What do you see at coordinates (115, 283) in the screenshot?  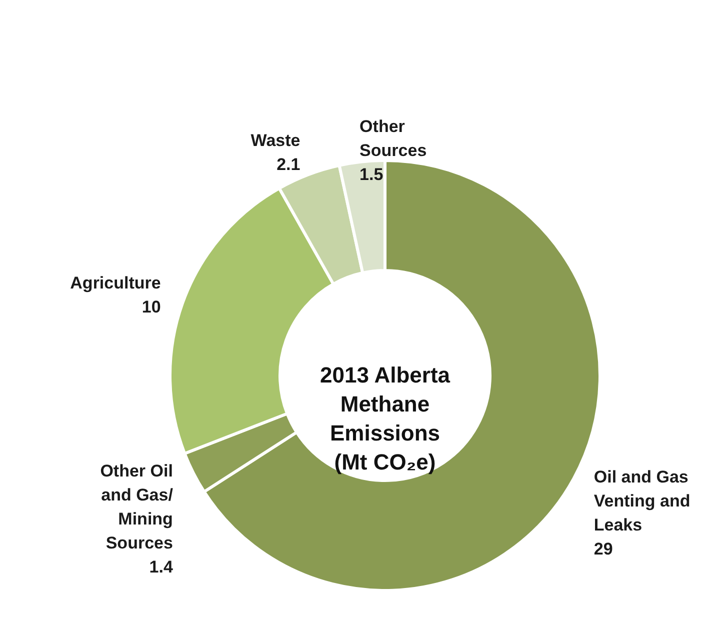 I see `slice-label: Agriculture` at bounding box center [115, 283].